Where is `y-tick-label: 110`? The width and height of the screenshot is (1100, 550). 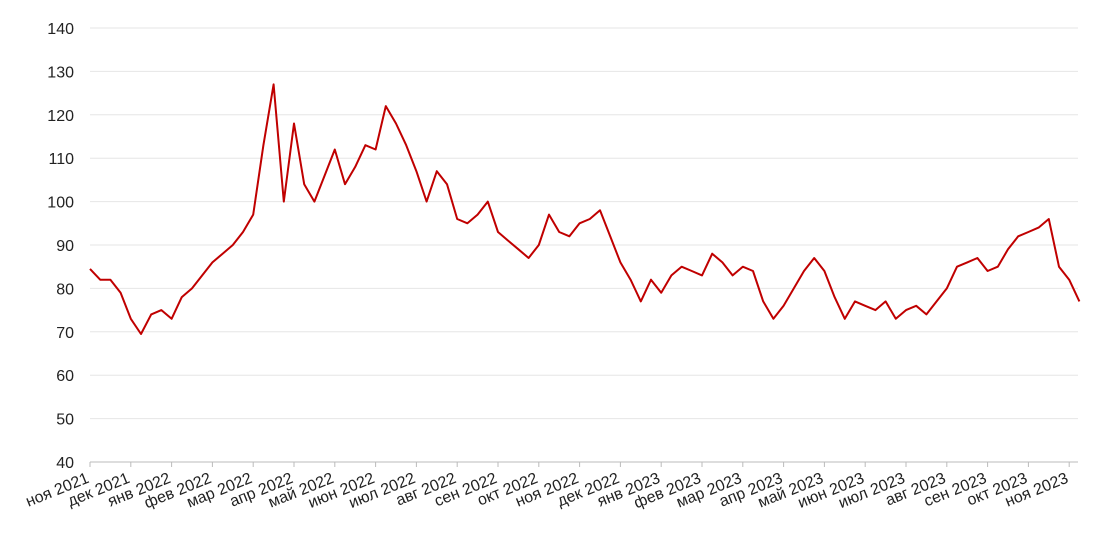
y-tick-label: 110 is located at coordinates (61, 159).